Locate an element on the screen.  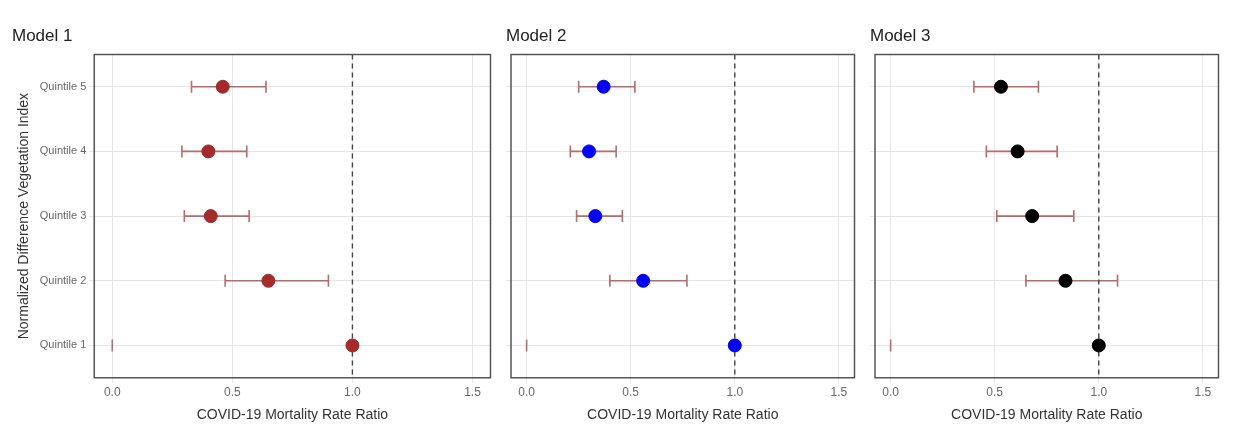
y-tick-label: Quintile 1 is located at coordinates (63, 344).